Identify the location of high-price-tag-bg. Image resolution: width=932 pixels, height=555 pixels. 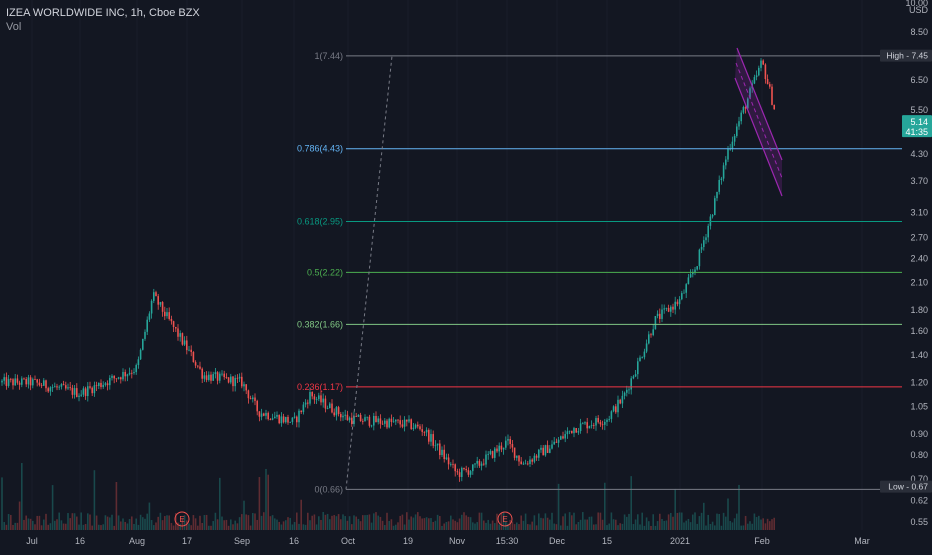
(906, 55).